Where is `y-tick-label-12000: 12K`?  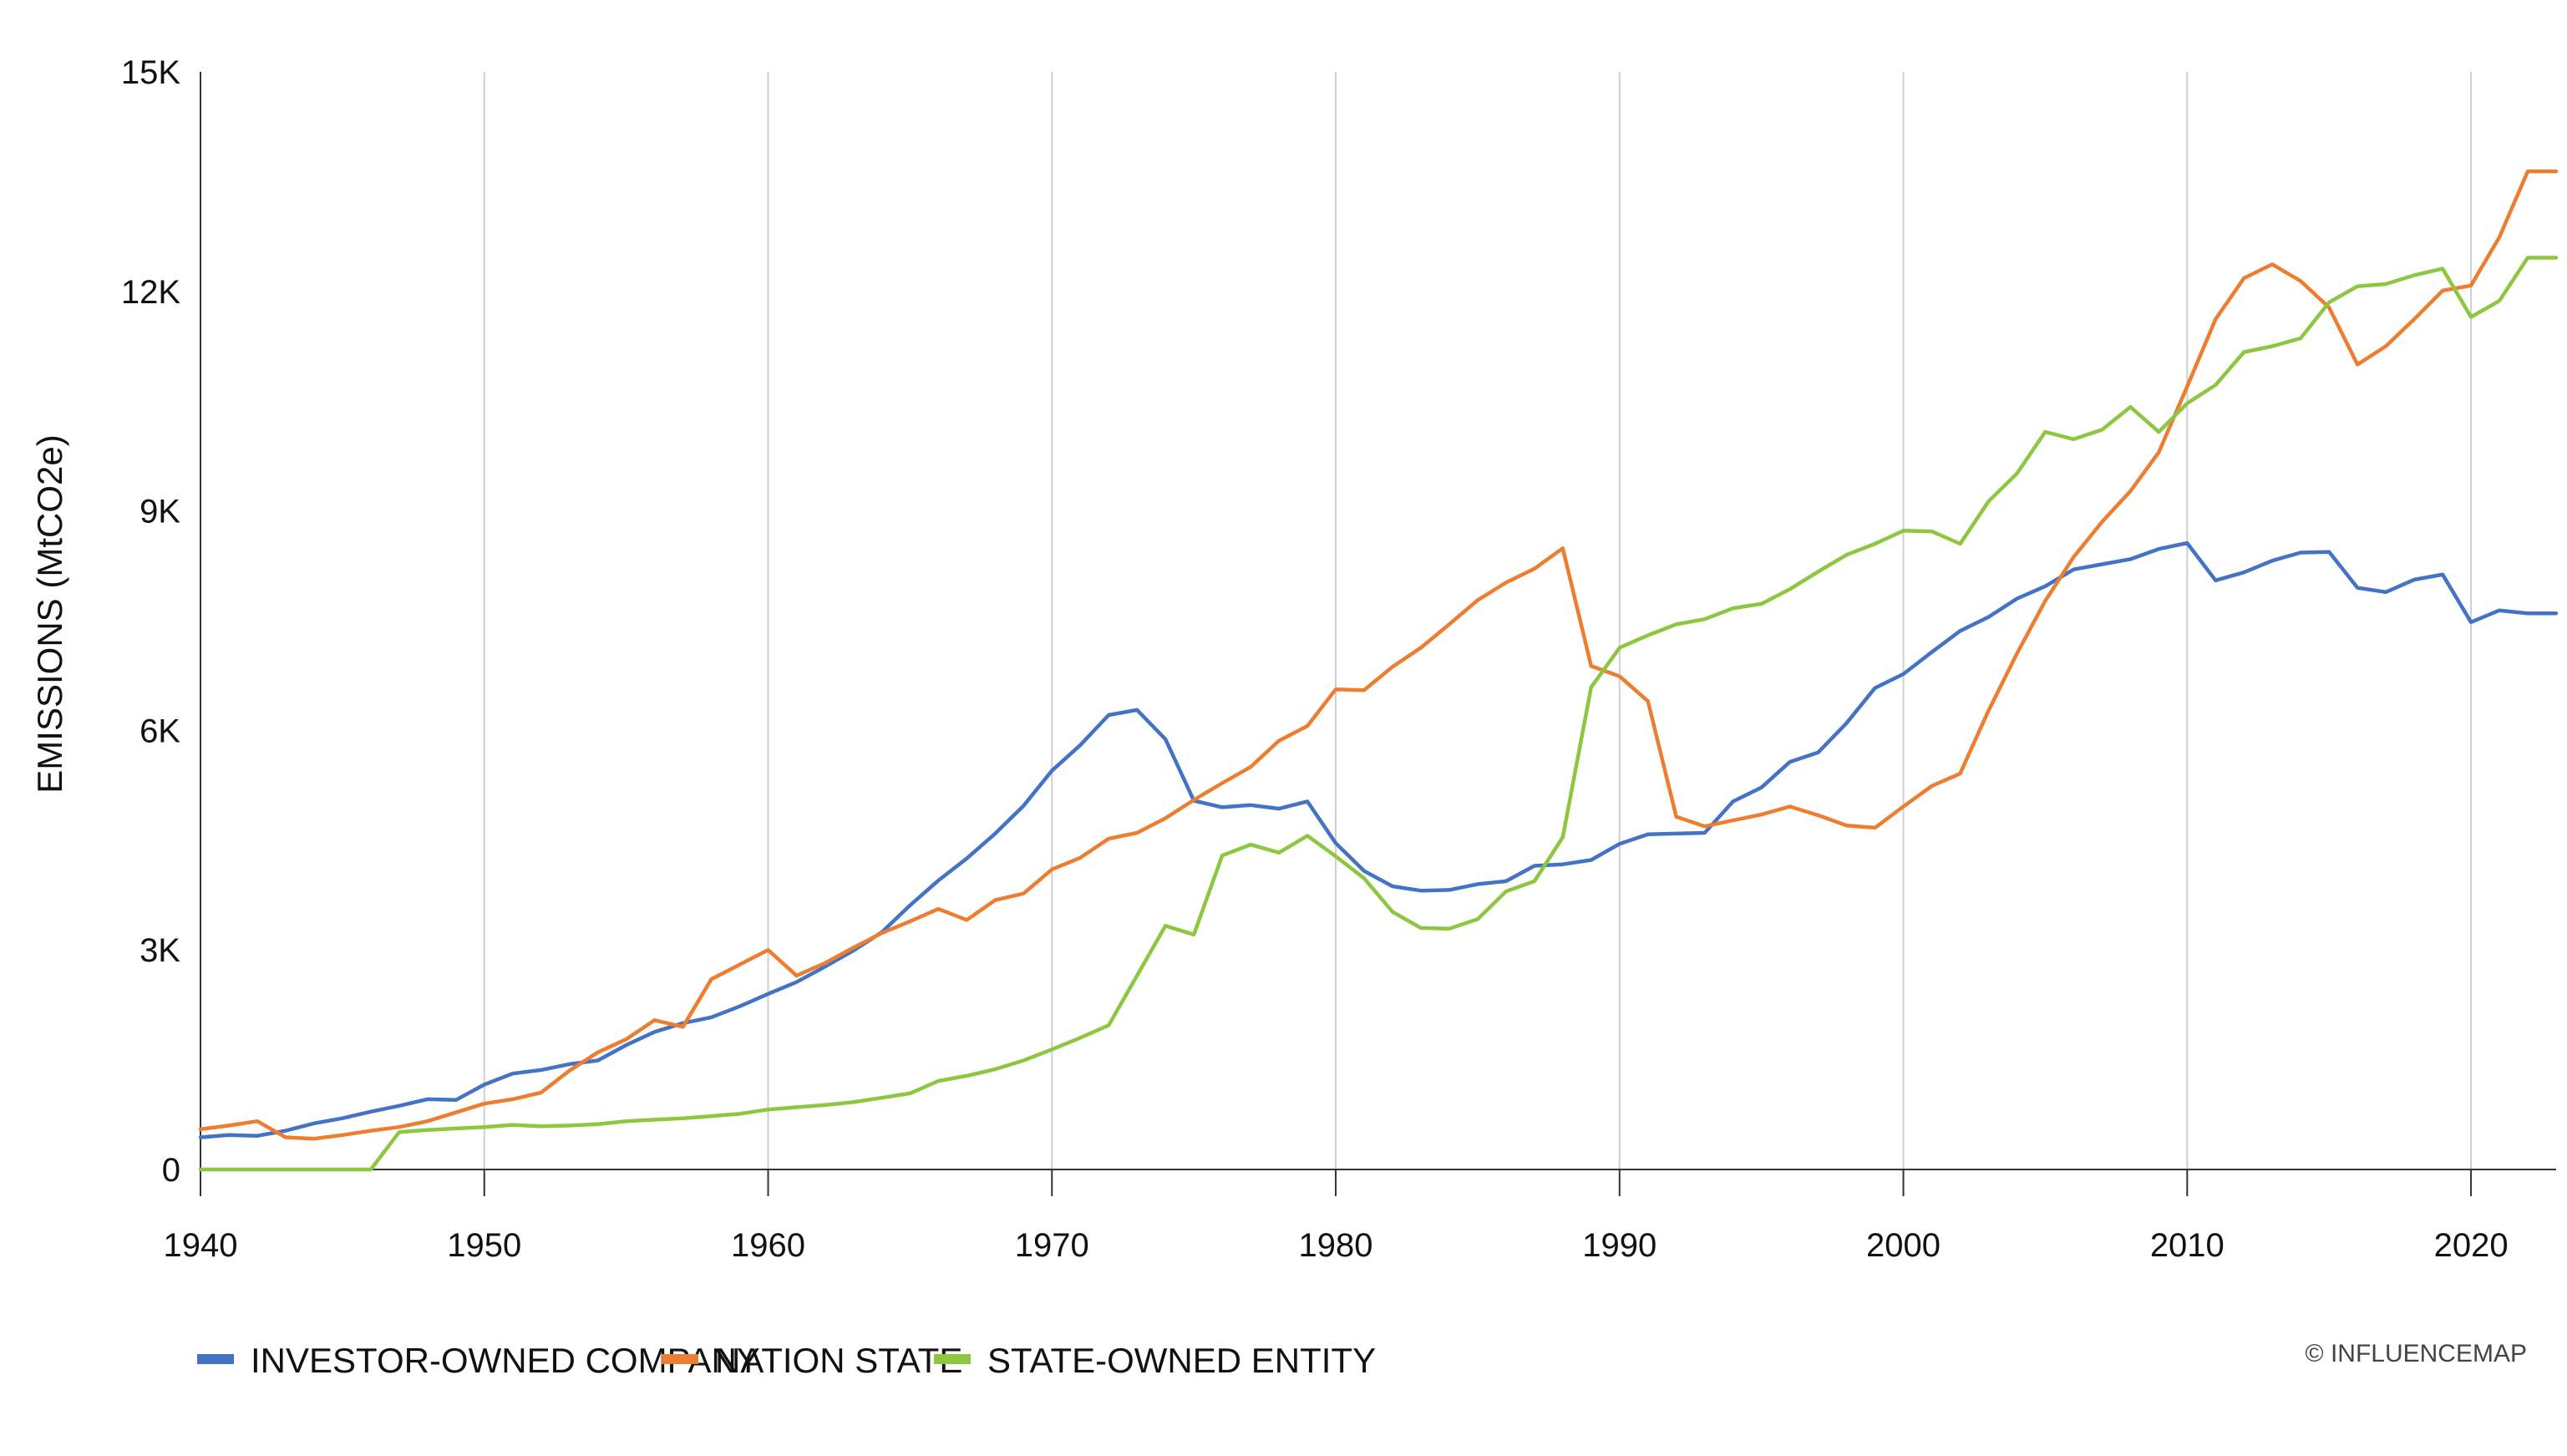 y-tick-label-12000: 12K is located at coordinates (150, 292).